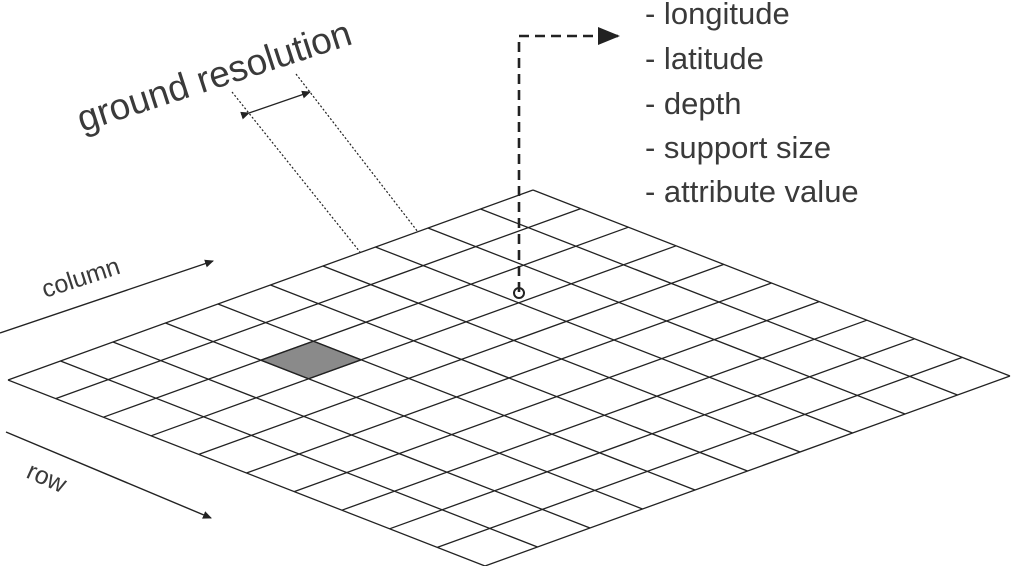 The image size is (1013, 566). What do you see at coordinates (357, 153) in the screenshot?
I see `resolution-guide-right` at bounding box center [357, 153].